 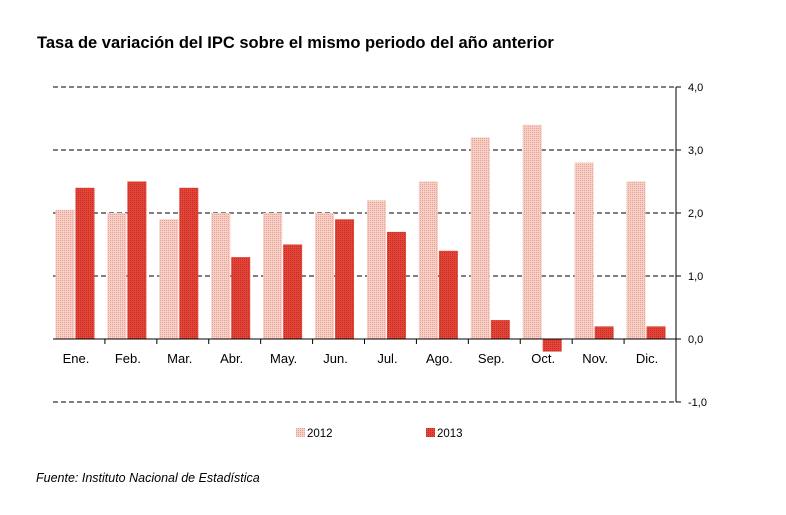 What do you see at coordinates (76, 358) in the screenshot?
I see `x-tick-label: Ene.` at bounding box center [76, 358].